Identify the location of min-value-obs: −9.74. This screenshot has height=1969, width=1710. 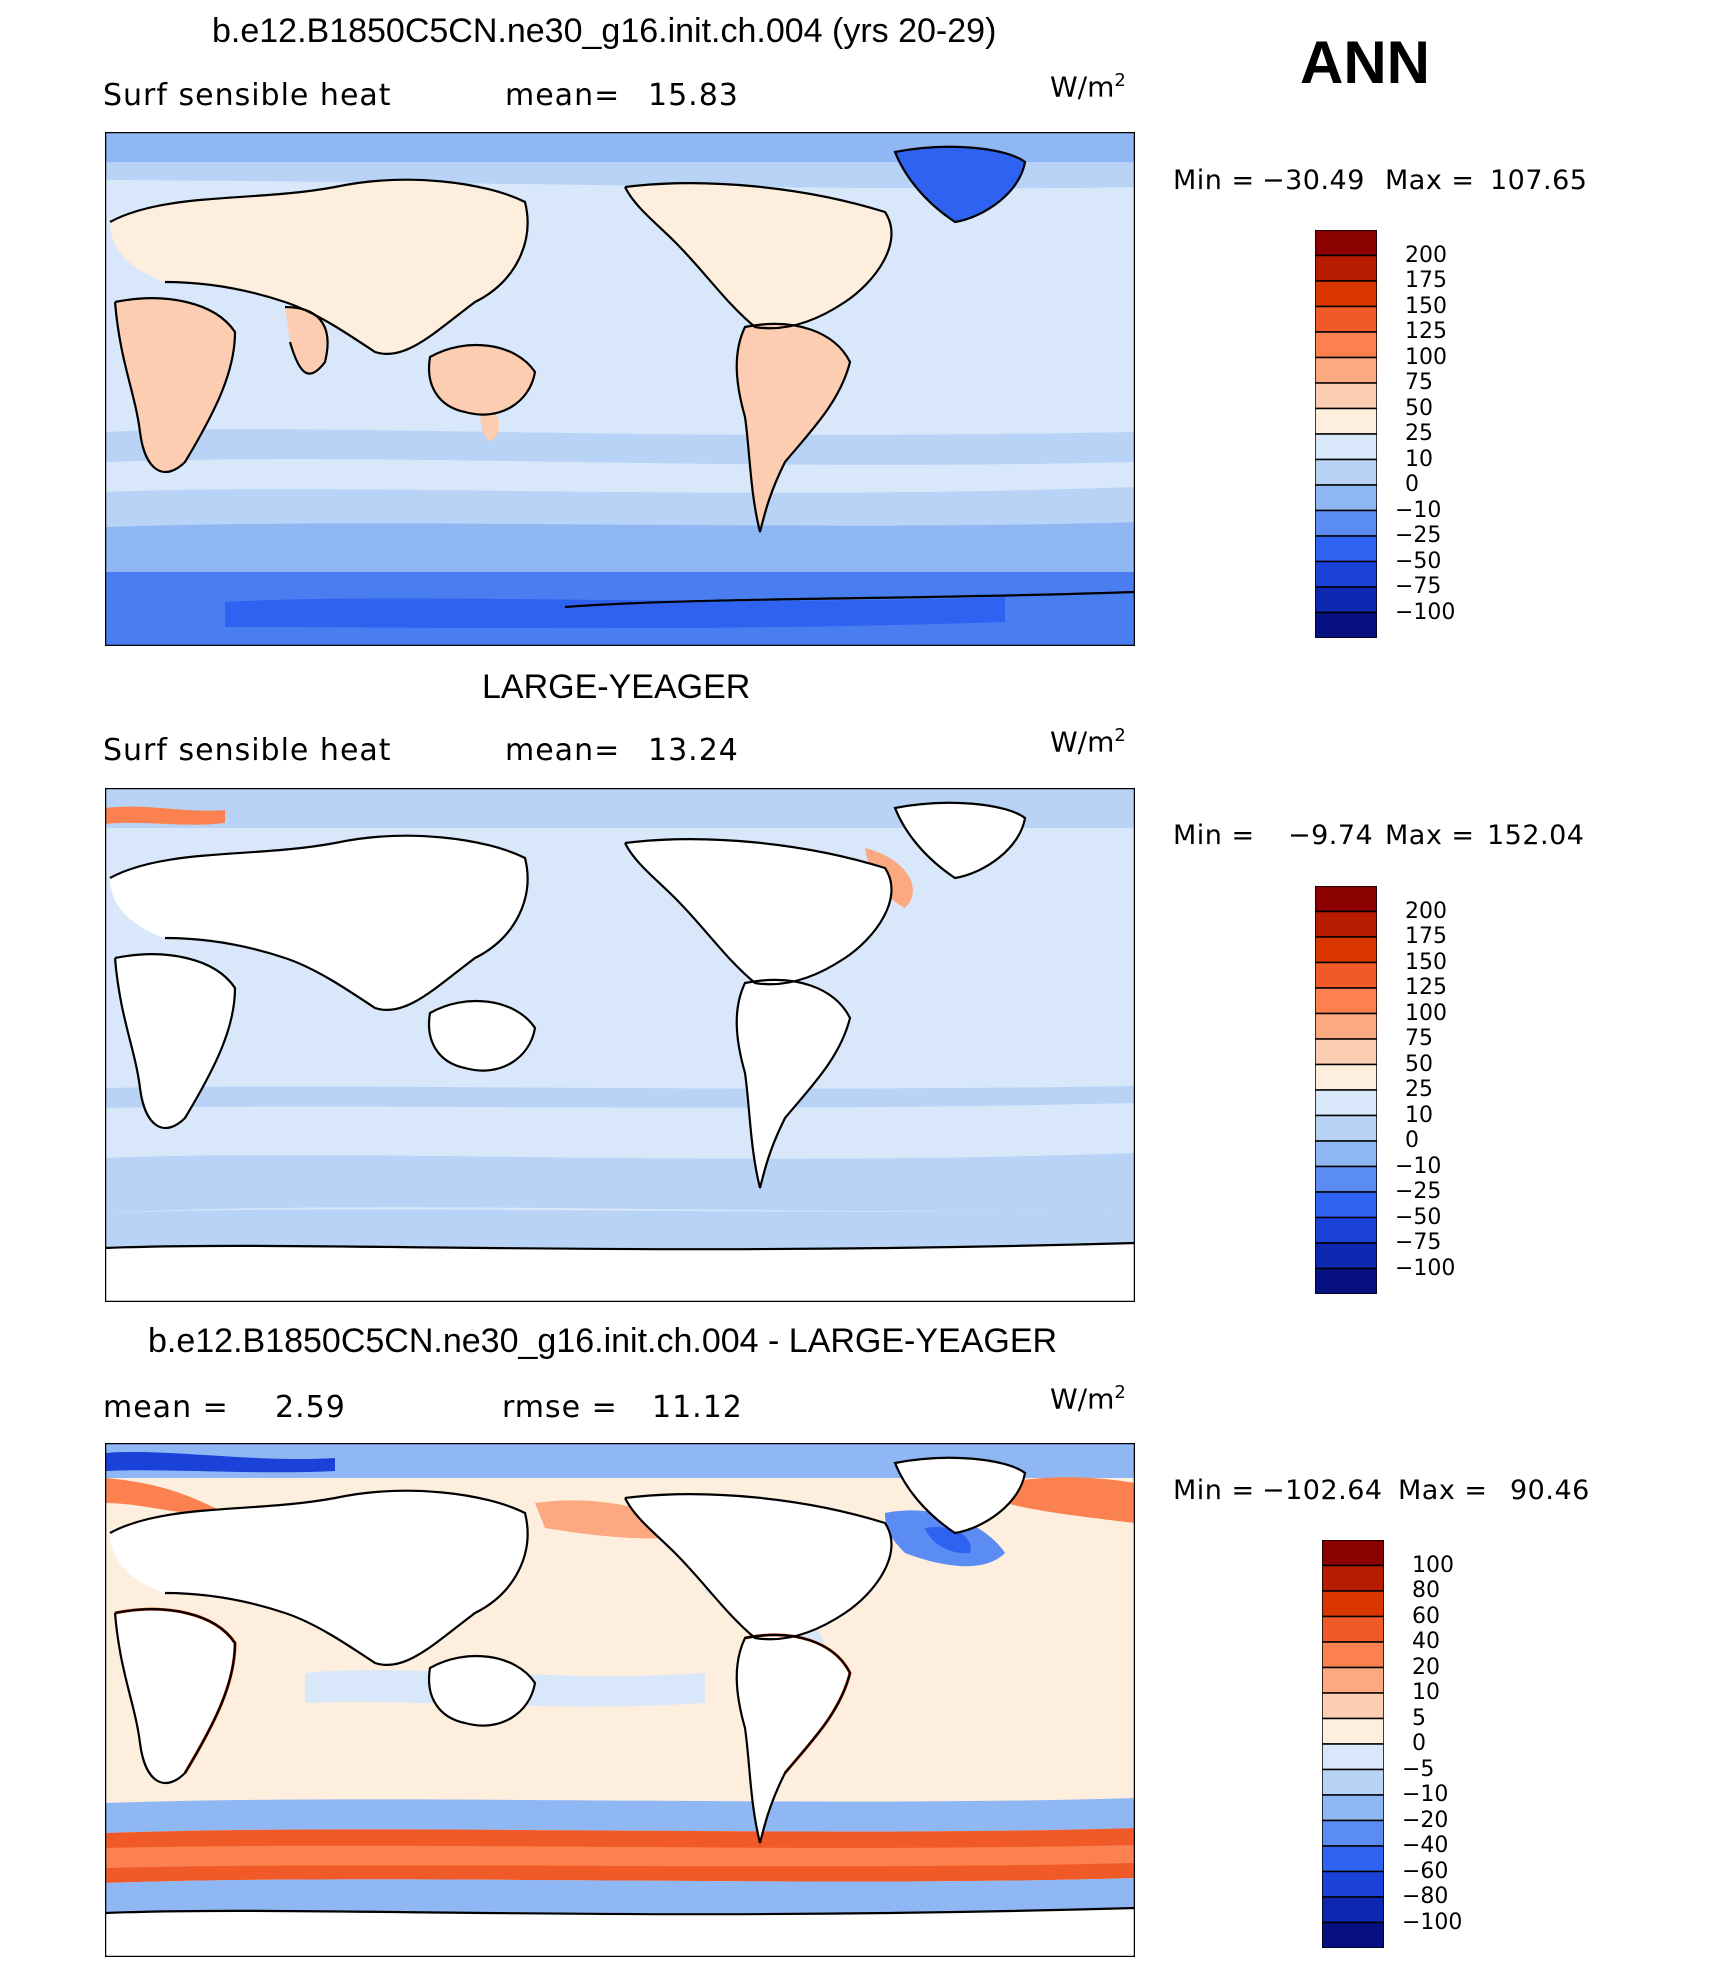
(1331, 835).